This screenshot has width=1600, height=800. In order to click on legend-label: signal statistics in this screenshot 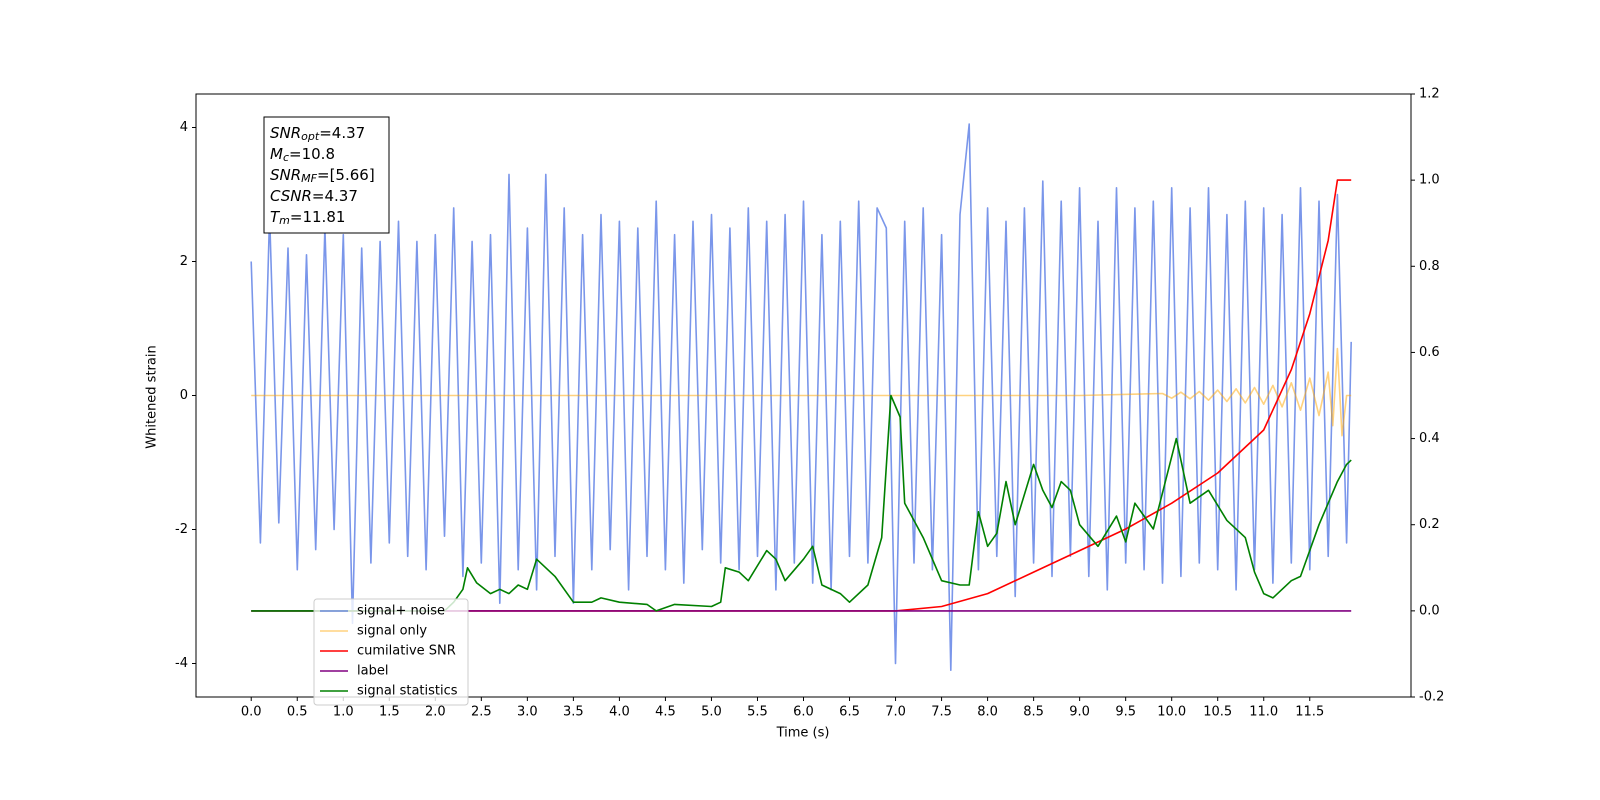, I will do `click(407, 691)`.